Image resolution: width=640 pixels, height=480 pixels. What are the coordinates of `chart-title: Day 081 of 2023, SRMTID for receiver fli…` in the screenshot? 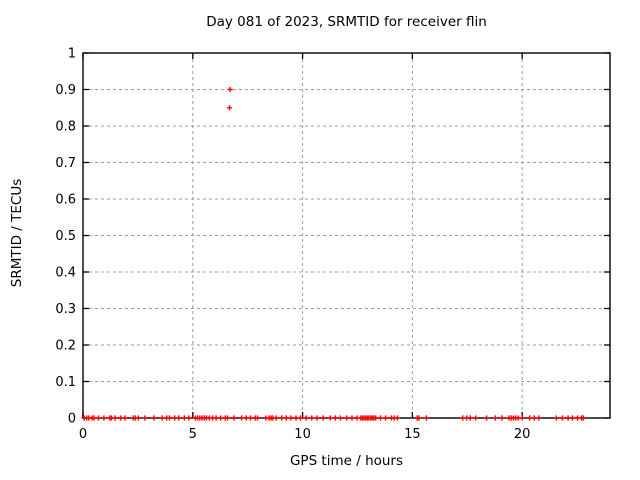 It's located at (346, 22).